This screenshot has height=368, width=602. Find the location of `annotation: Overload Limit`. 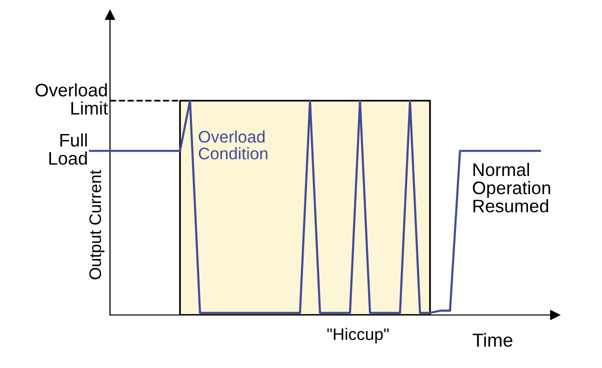

annotation: Overload Limit is located at coordinates (72, 99).